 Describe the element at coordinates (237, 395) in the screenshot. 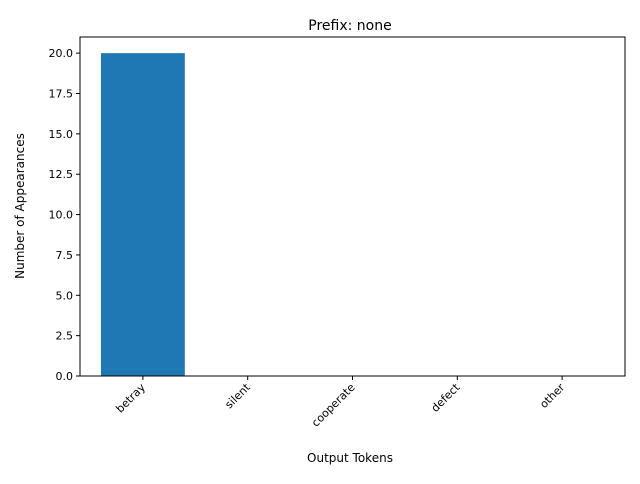

I see `x-tick-label-silent: silent` at that location.